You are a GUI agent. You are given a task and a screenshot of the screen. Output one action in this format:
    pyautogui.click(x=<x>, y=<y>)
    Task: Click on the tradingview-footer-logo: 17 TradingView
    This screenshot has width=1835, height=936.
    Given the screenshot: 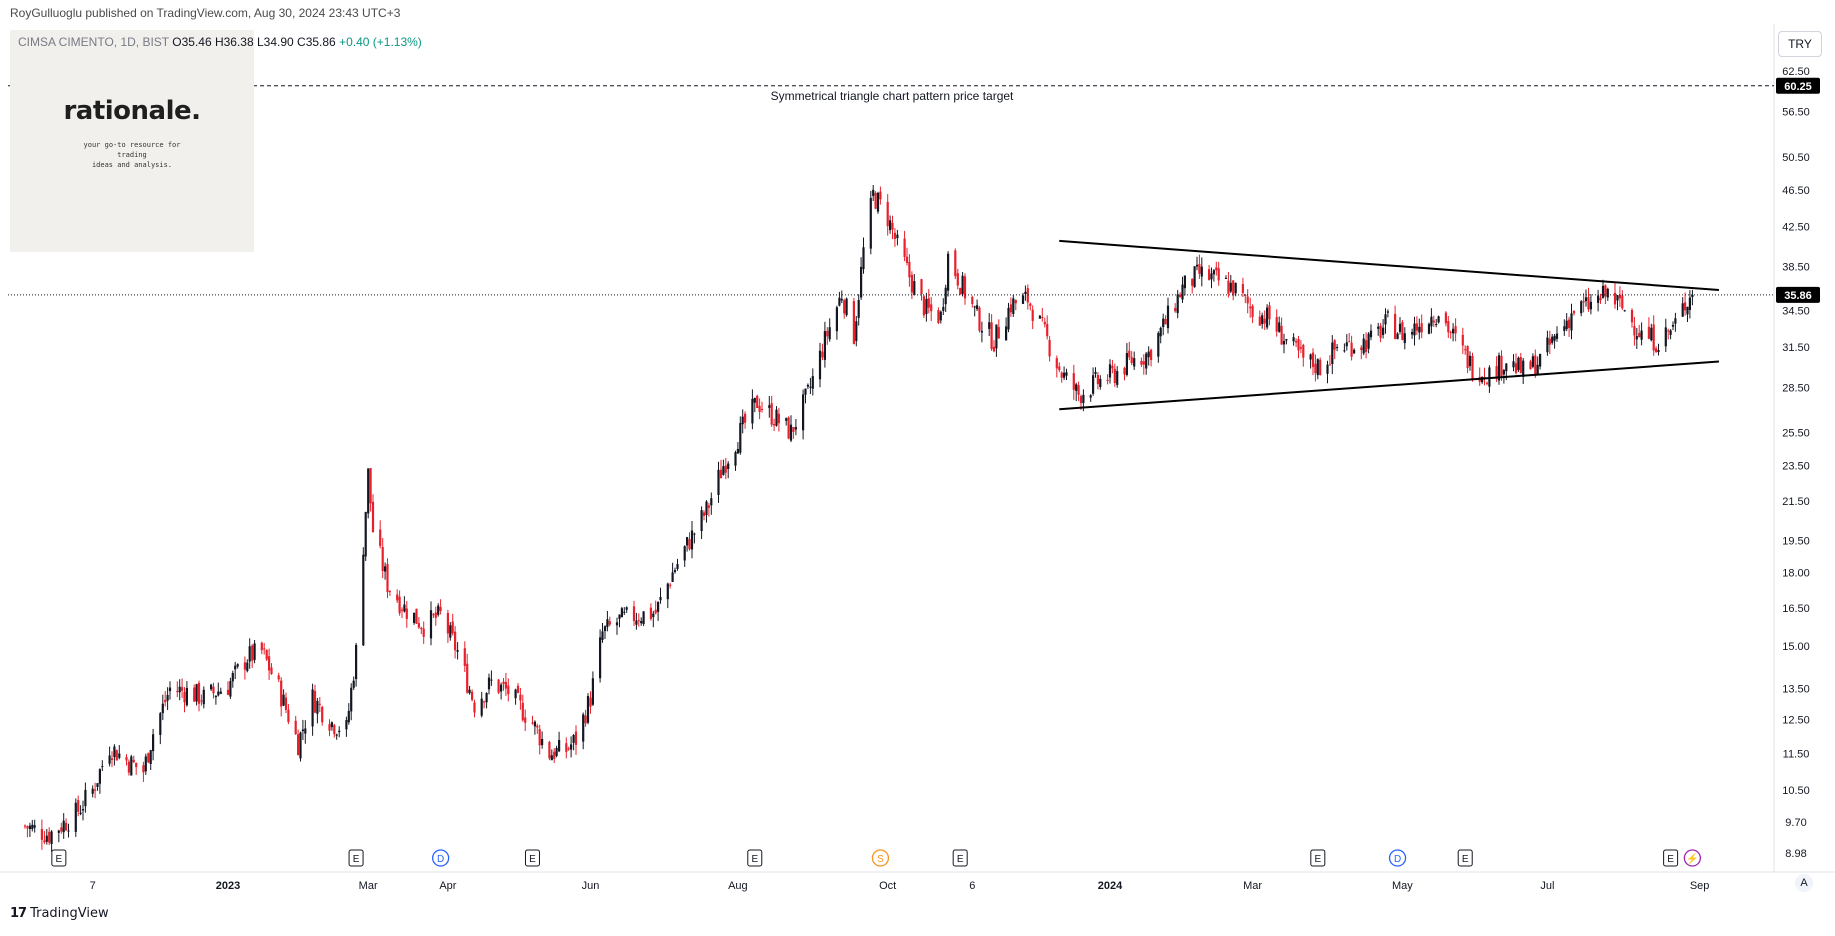 What is the action you would take?
    pyautogui.click(x=59, y=913)
    